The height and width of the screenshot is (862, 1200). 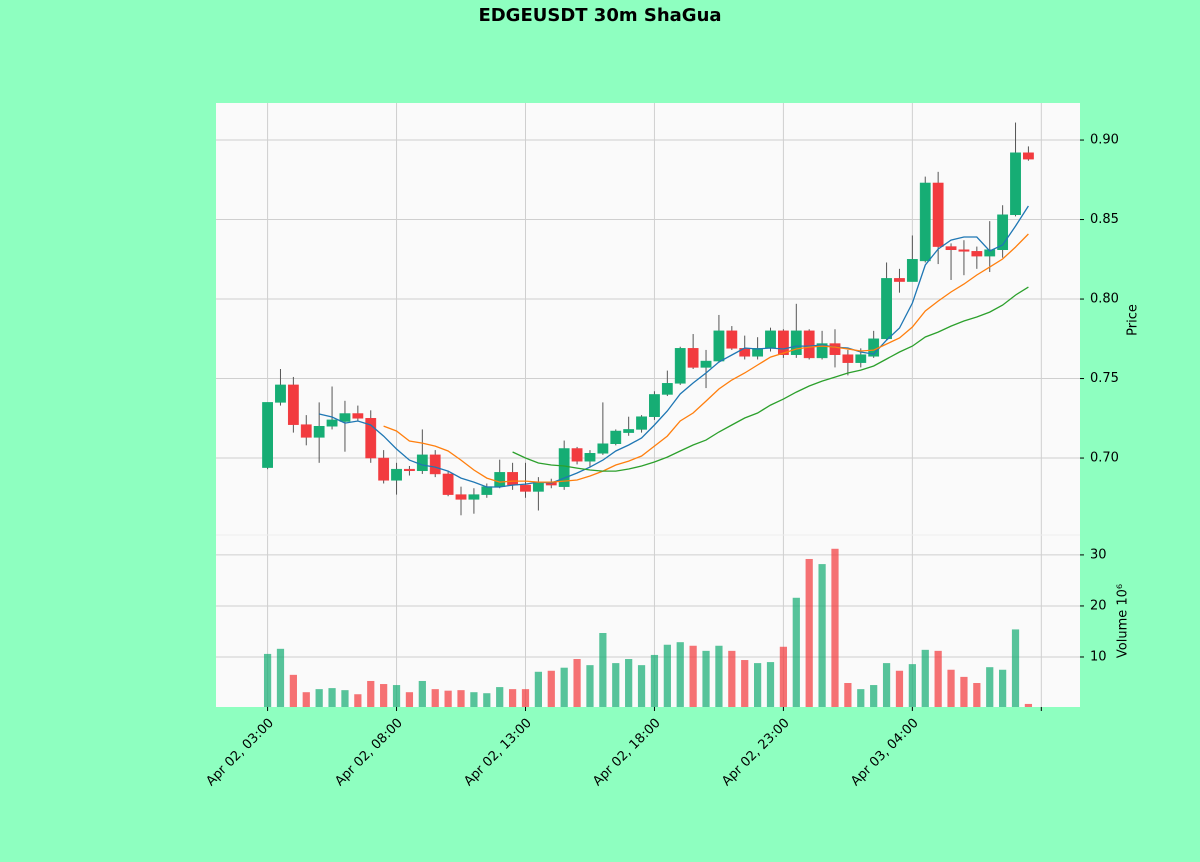 I want to click on y-tick-label: 0.85, so click(x=1104, y=219).